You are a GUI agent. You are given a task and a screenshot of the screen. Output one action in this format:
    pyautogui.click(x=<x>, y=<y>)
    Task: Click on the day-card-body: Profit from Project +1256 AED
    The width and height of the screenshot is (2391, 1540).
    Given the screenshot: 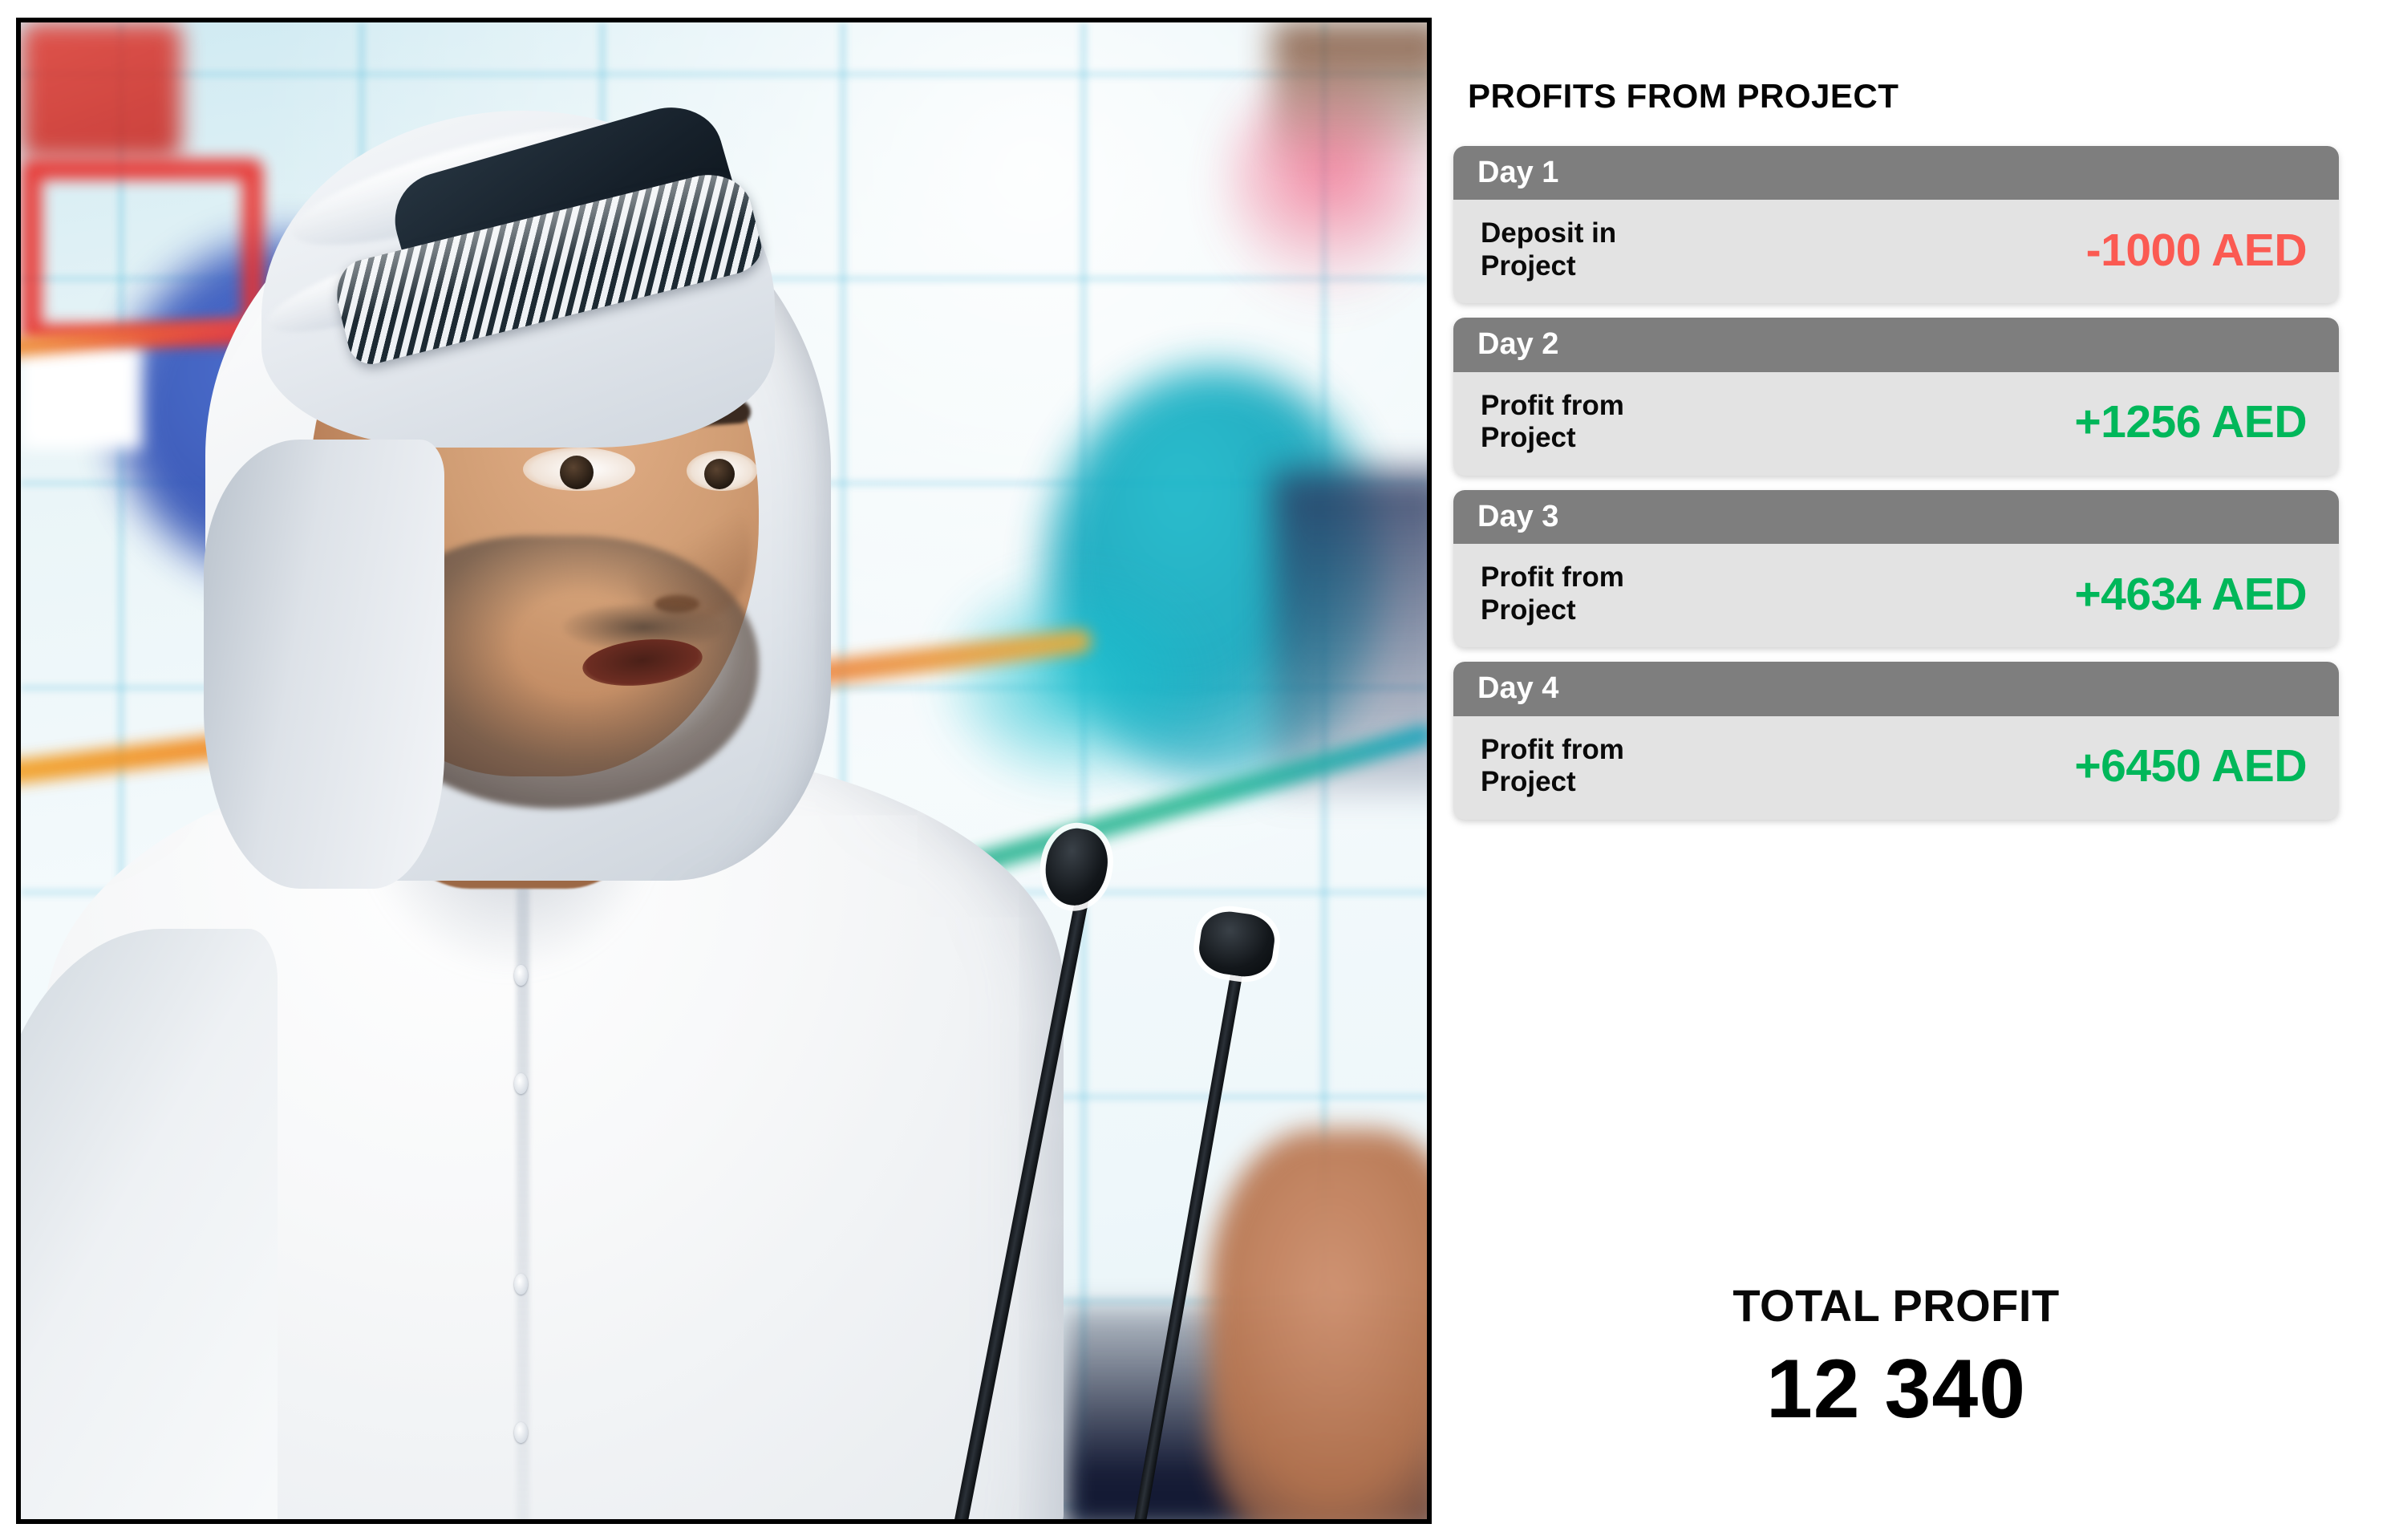 What is the action you would take?
    pyautogui.click(x=1896, y=423)
    